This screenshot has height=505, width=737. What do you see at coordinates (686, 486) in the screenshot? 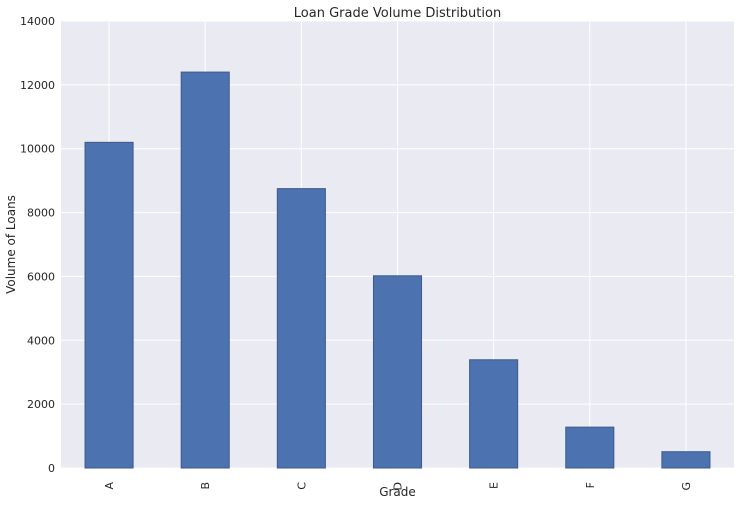
I see `x-tick-label: G` at bounding box center [686, 486].